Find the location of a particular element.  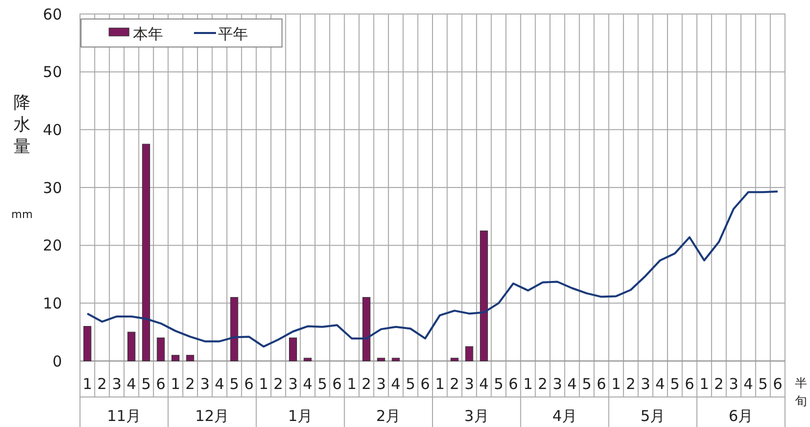

y-tick-label: 20 is located at coordinates (52, 245).